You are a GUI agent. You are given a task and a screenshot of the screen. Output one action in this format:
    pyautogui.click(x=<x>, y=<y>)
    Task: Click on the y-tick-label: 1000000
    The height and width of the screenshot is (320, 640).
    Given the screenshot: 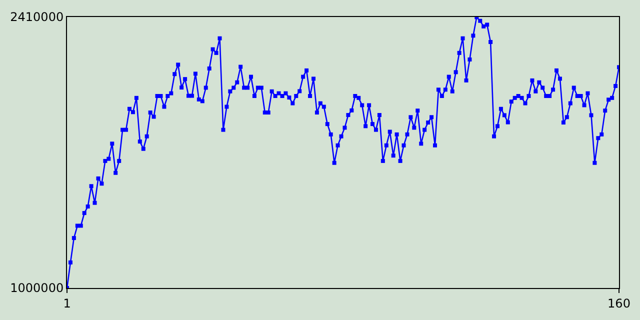 What is the action you would take?
    pyautogui.click(x=37, y=288)
    